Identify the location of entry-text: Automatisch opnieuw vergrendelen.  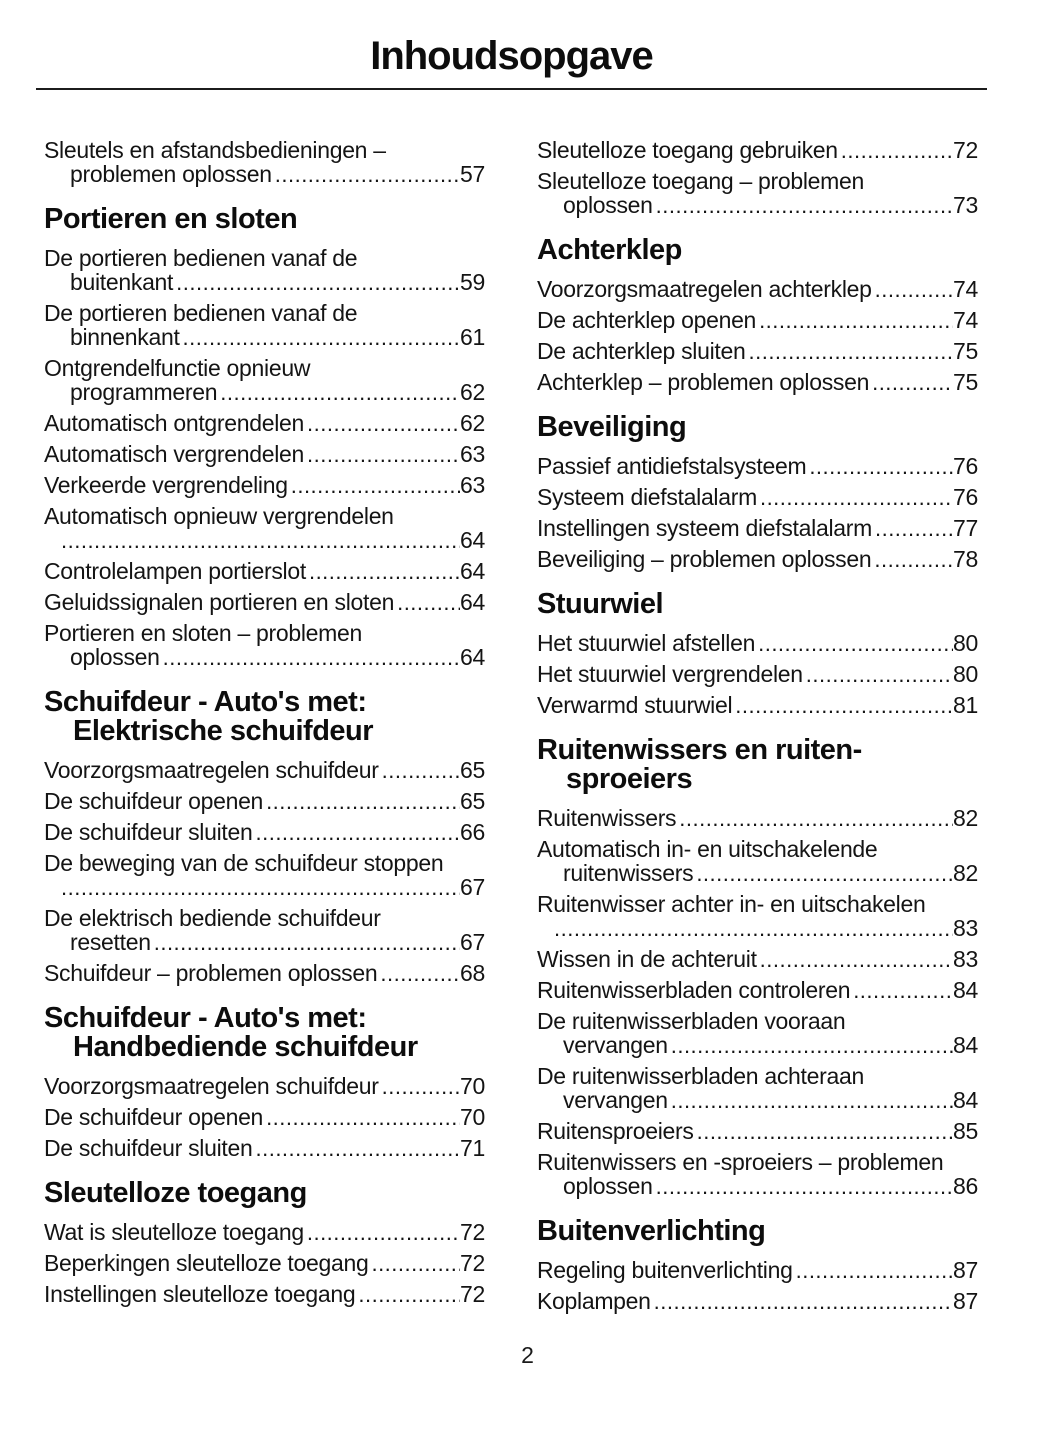
(219, 516).